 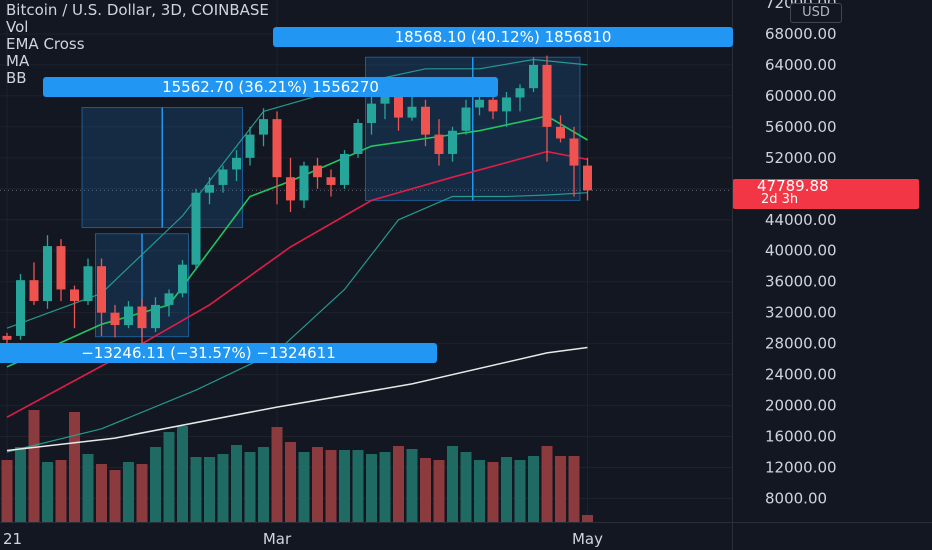 What do you see at coordinates (801, 344) in the screenshot?
I see `price-tick-label: 28000.00` at bounding box center [801, 344].